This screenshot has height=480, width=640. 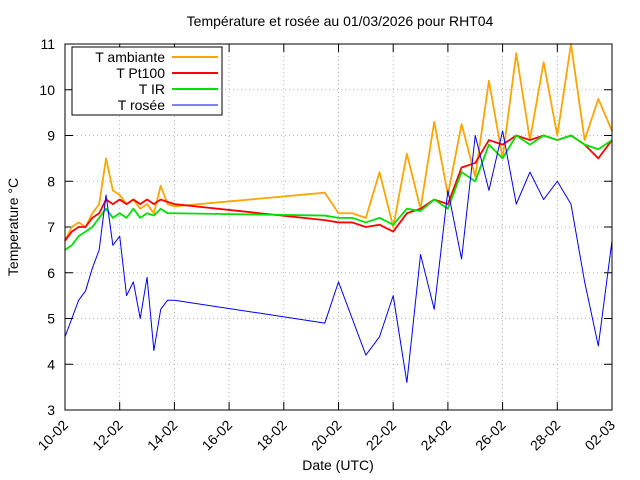 I want to click on x-axis-label: Date (UTC), so click(x=338, y=465).